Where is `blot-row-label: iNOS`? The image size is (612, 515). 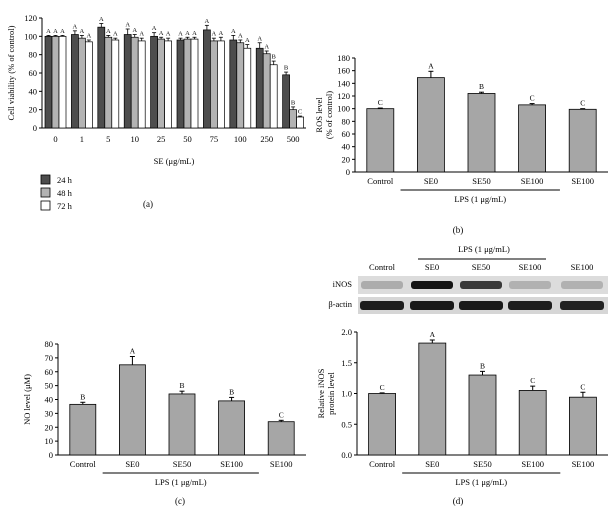 blot-row-label: iNOS is located at coordinates (343, 284).